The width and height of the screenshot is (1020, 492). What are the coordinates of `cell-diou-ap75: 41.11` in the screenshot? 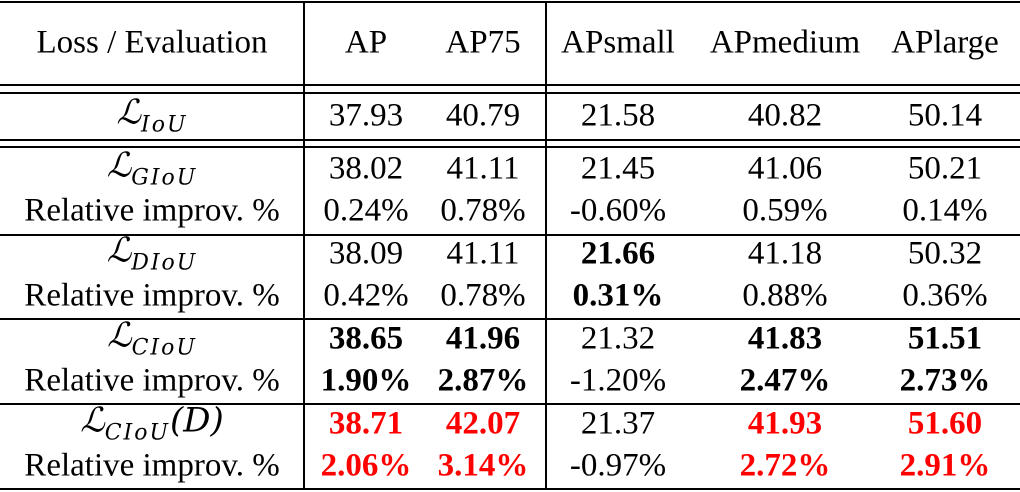 It's located at (483, 253).